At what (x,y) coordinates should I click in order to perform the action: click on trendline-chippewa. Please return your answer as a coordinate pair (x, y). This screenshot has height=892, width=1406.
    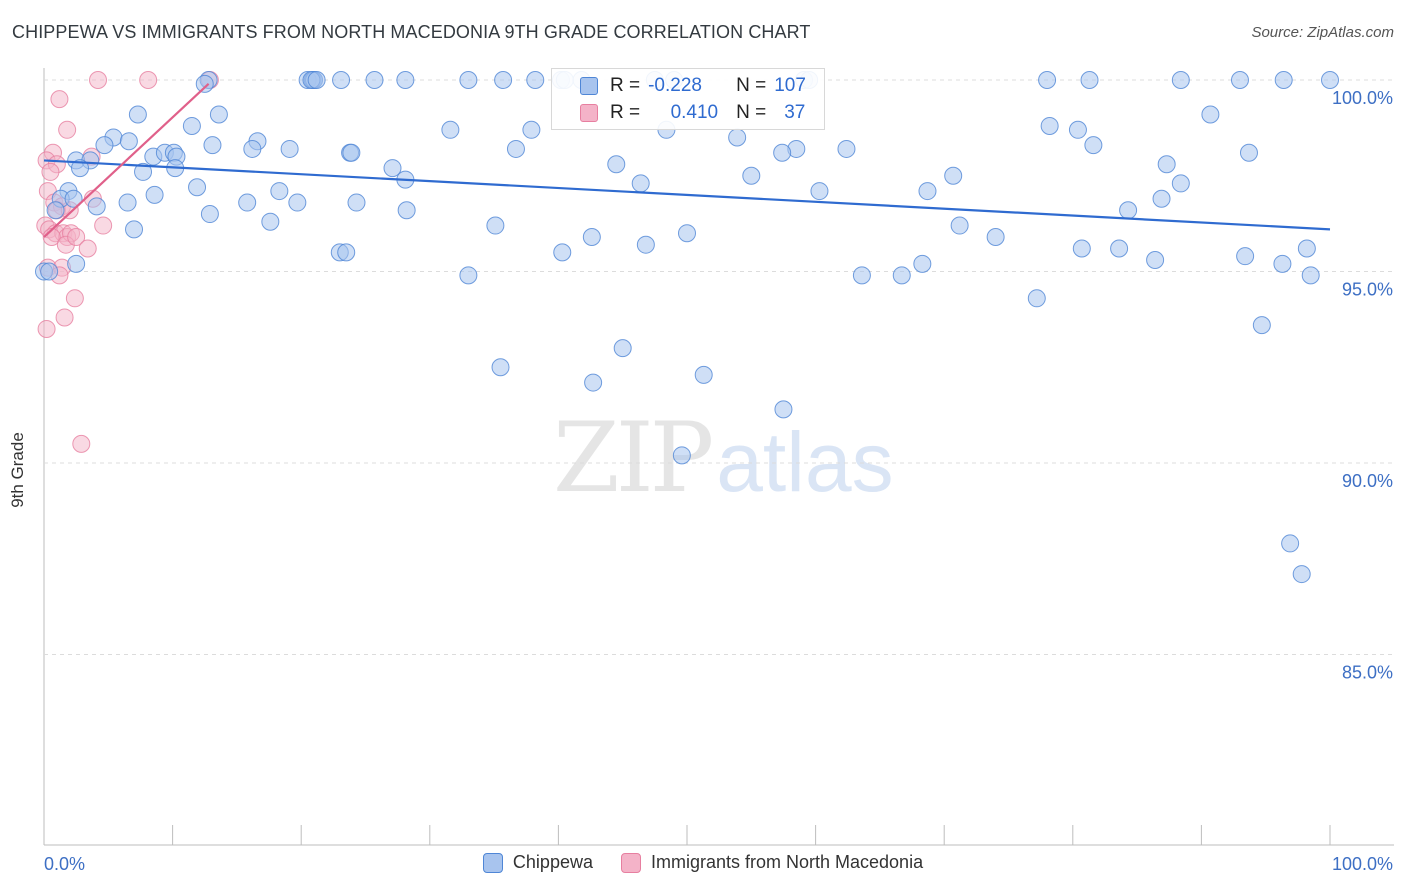
    Looking at the image, I should click on (687, 195).